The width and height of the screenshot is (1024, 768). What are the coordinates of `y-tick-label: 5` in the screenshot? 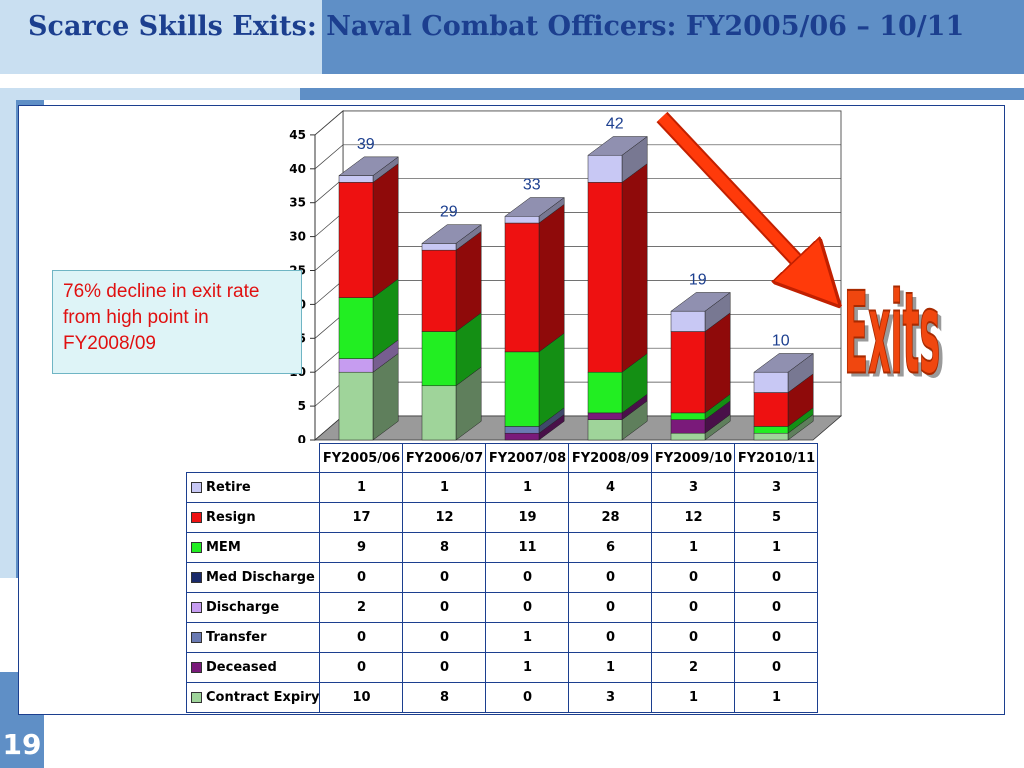 It's located at (302, 406).